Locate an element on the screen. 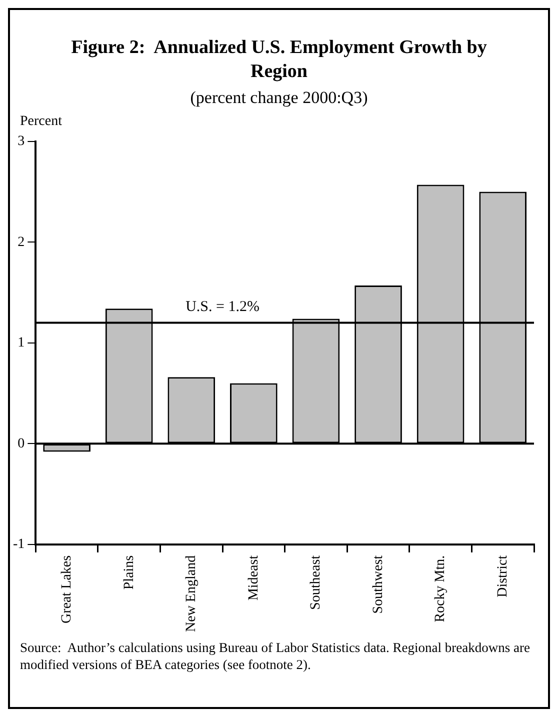 This screenshot has width=558, height=719. x-tick-label: Southwest is located at coordinates (378, 584).